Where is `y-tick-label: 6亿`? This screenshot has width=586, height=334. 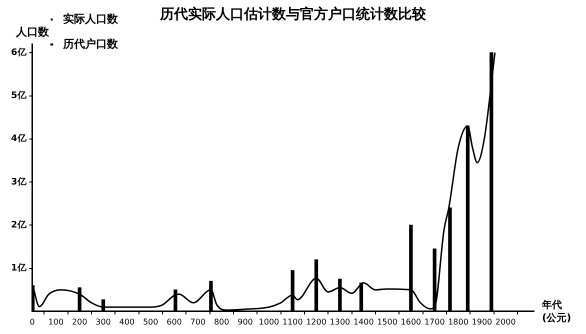 y-tick-label: 6亿 is located at coordinates (19, 52).